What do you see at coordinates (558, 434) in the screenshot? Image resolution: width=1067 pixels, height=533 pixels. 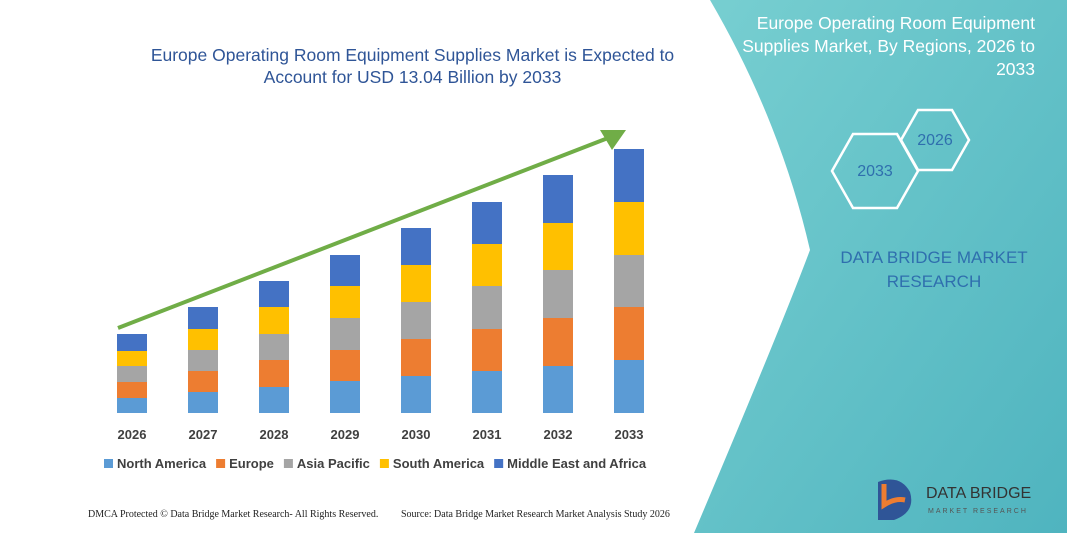 I see `x-tick-label: 2032` at bounding box center [558, 434].